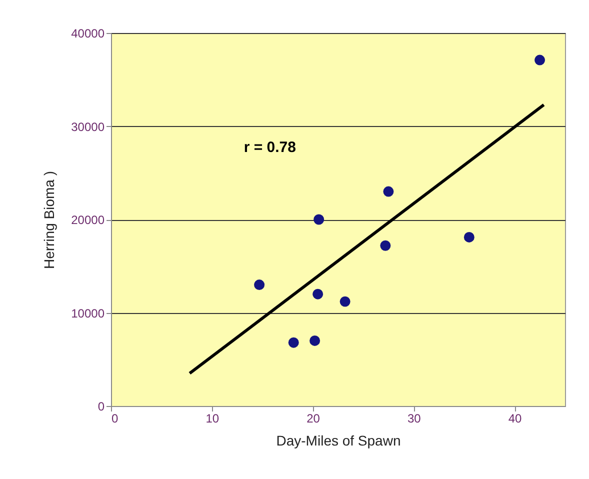  What do you see at coordinates (270, 147) in the screenshot?
I see `annotation: r = 0.78` at bounding box center [270, 147].